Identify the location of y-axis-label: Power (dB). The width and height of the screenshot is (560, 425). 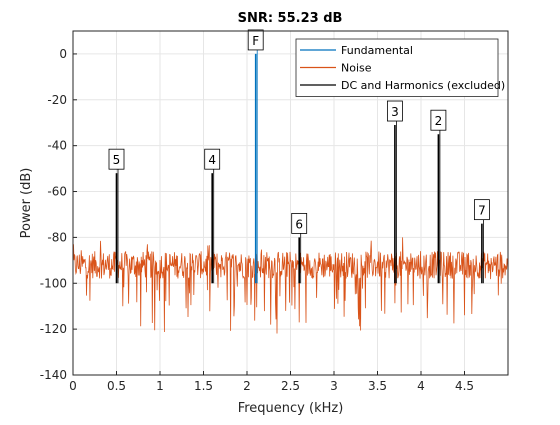
(26, 203).